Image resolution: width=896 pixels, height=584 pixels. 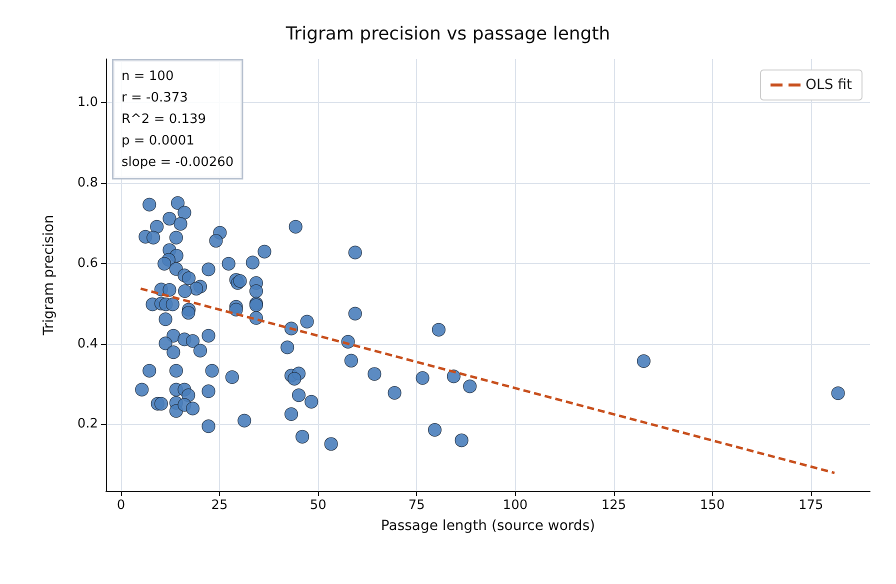 I want to click on annotation: slope = -0.00260, so click(x=178, y=162).